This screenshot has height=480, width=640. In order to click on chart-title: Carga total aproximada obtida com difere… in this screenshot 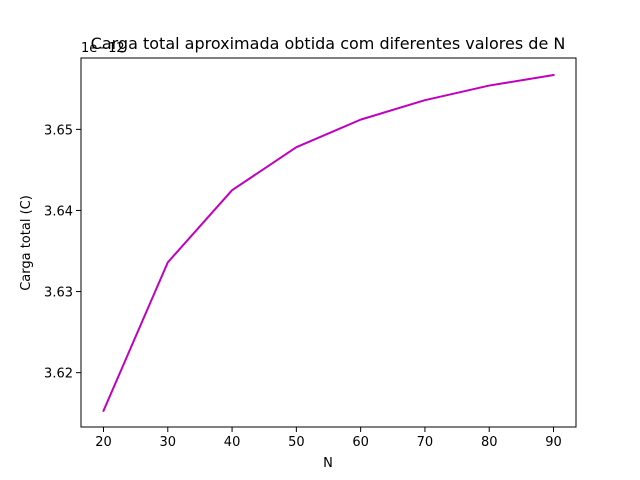, I will do `click(328, 43)`.